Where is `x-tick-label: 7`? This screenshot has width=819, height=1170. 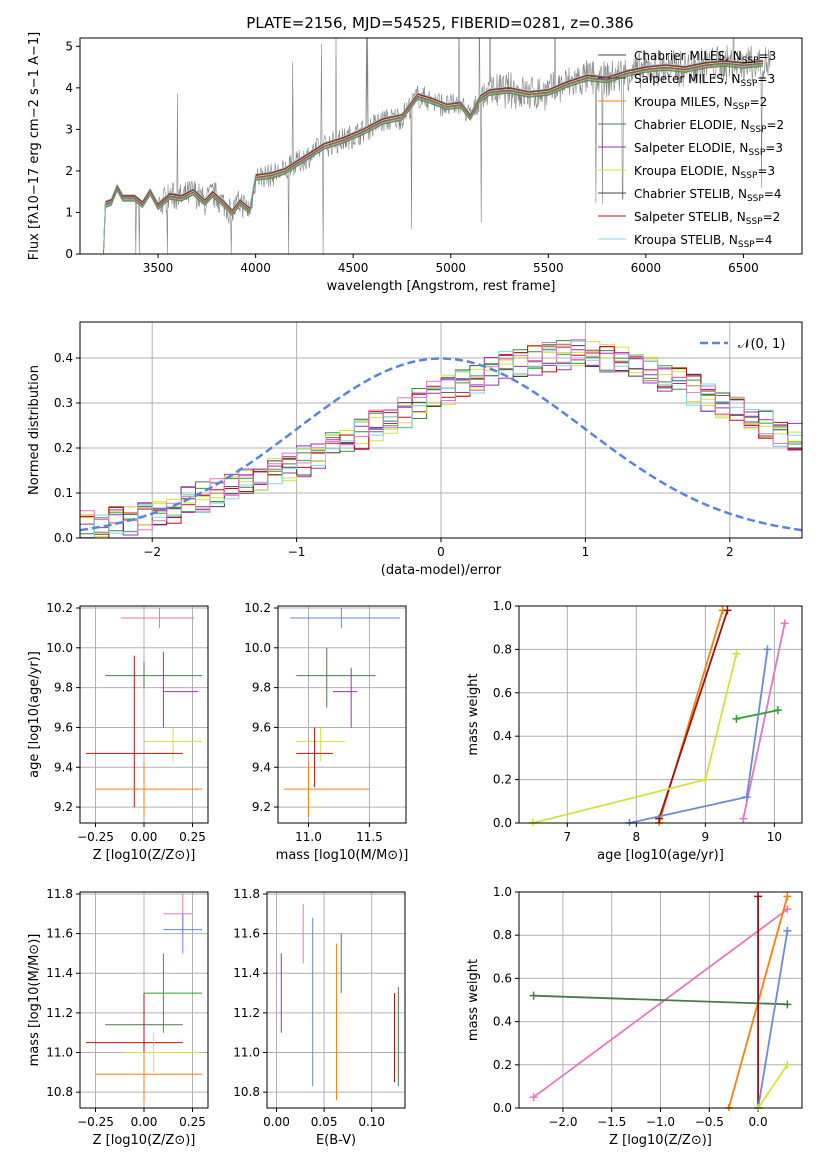 x-tick-label: 7 is located at coordinates (567, 837).